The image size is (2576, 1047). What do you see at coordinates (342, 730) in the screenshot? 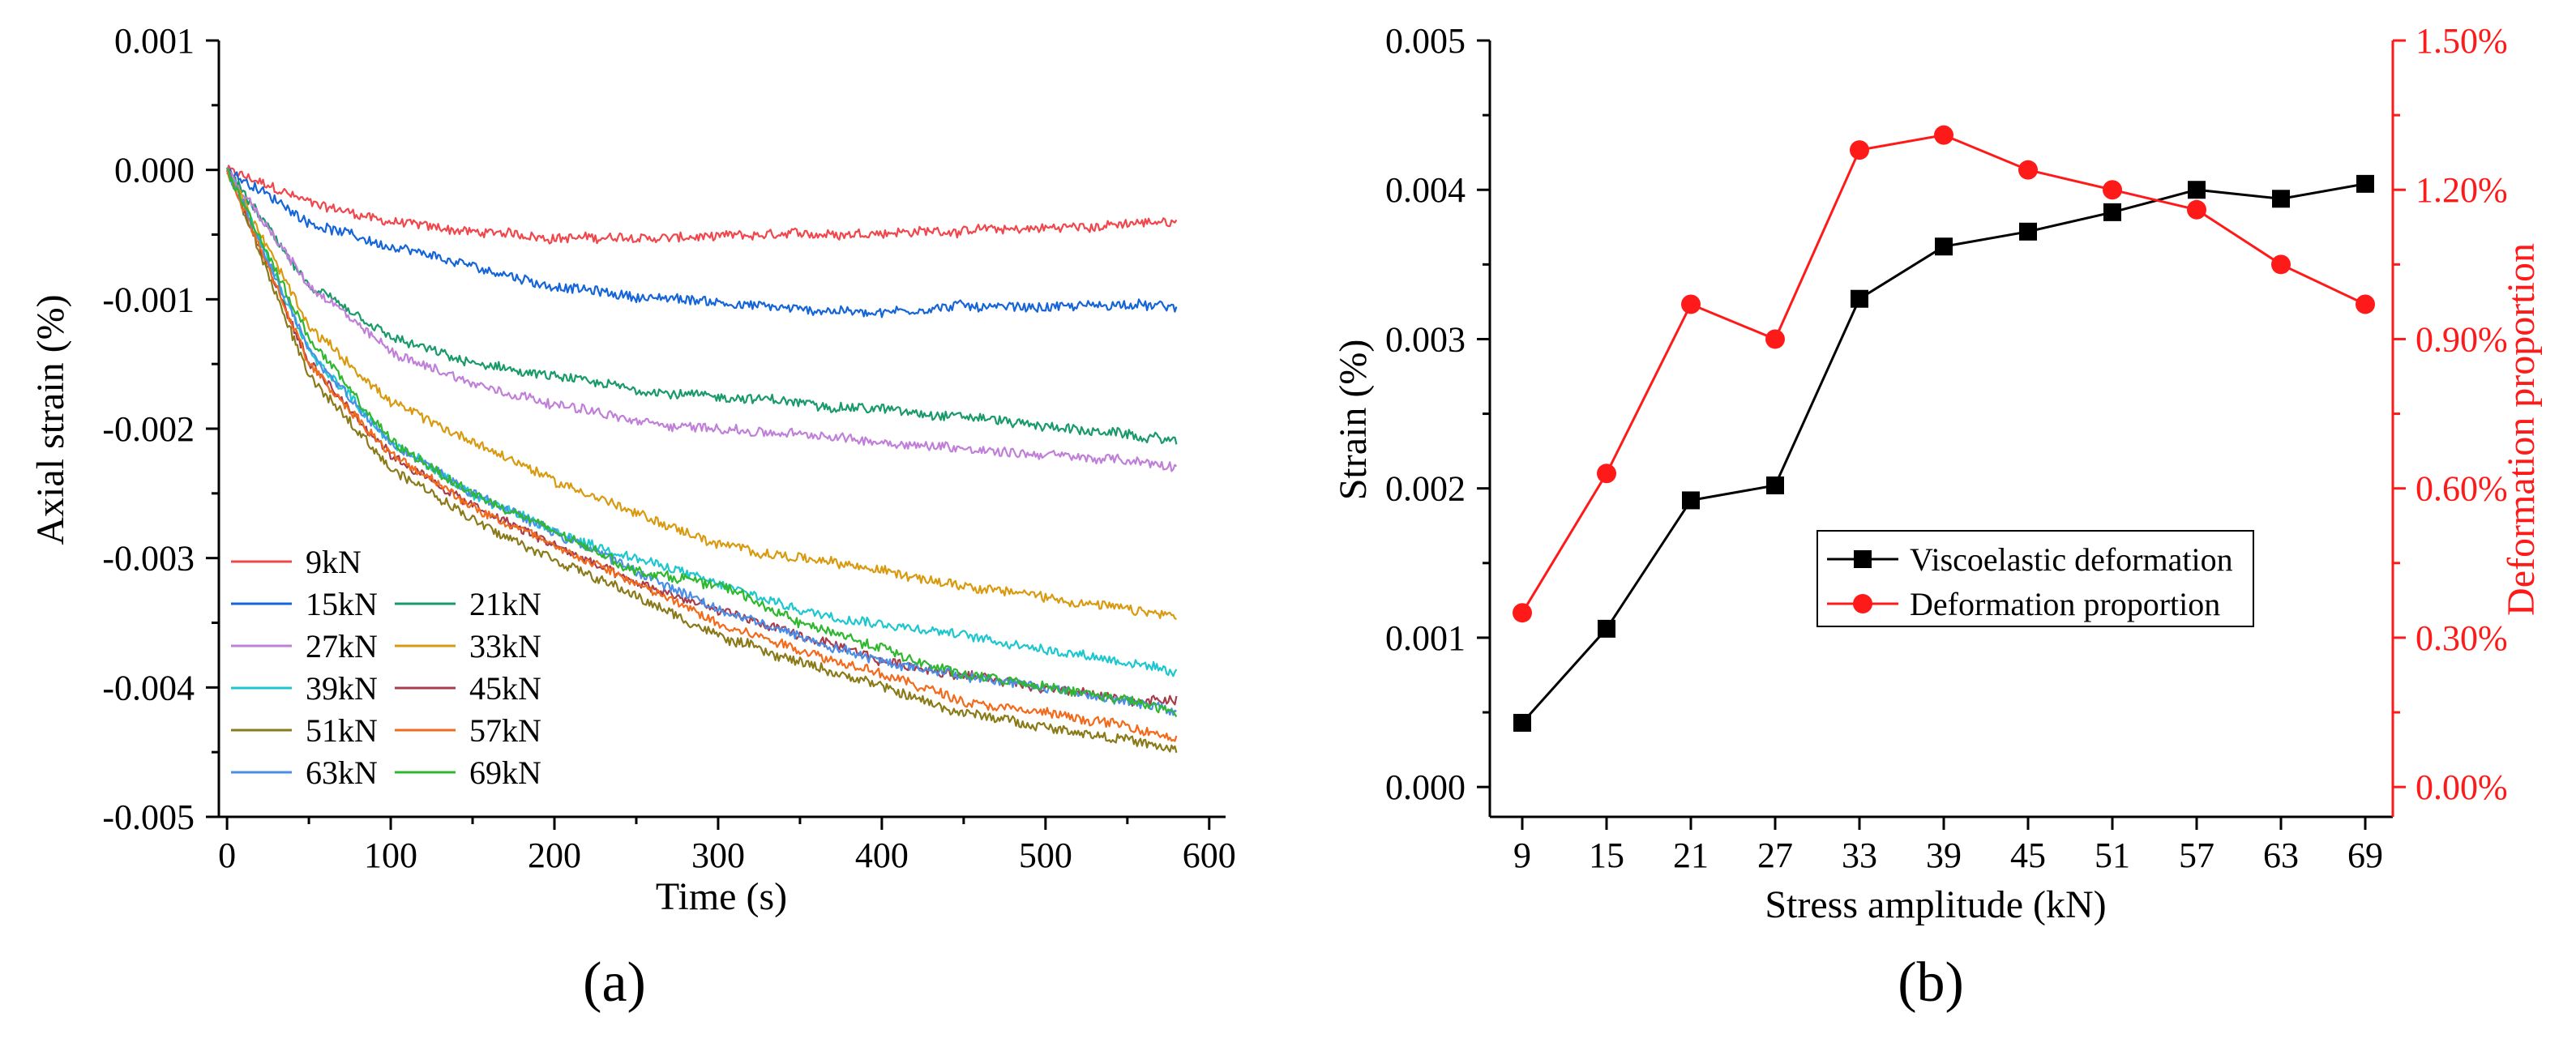
I see `legend-label-51kN: 51kN` at bounding box center [342, 730].